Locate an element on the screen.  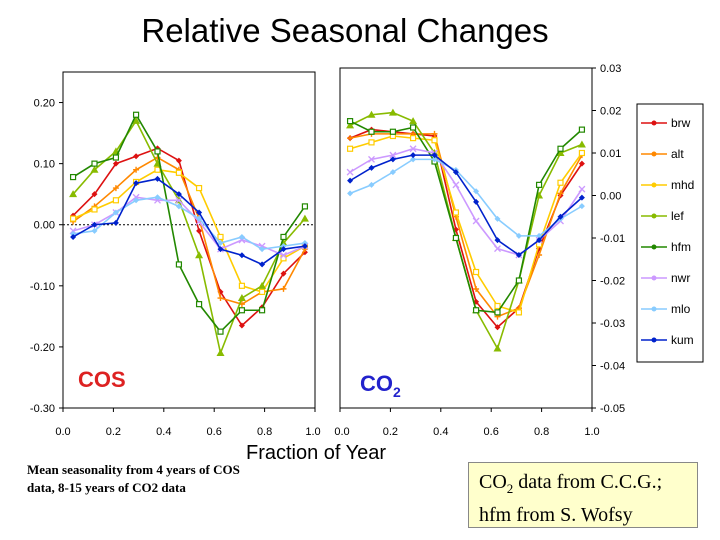
panel-2-series-nwr-line is located at coordinates (466, 201).